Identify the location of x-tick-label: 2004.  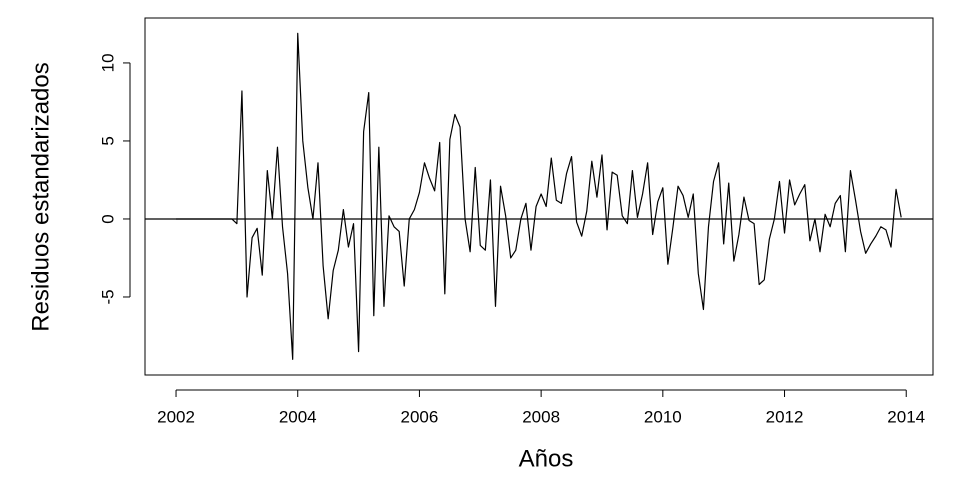
(298, 416).